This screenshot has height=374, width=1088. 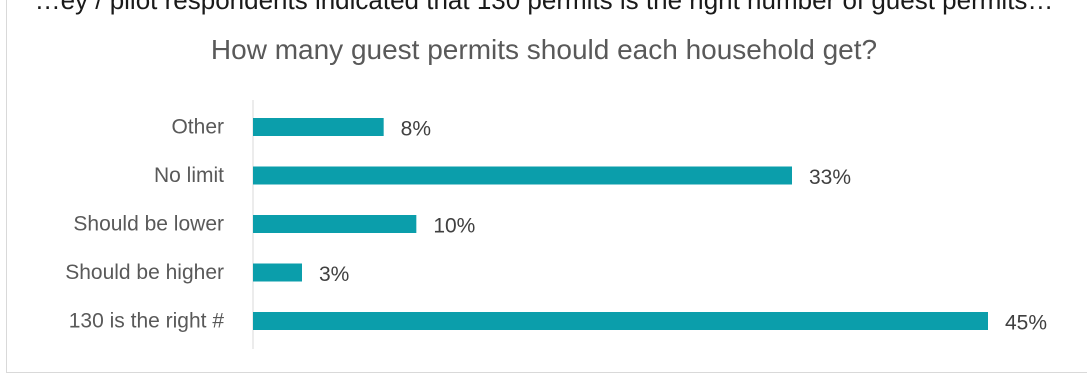 What do you see at coordinates (147, 321) in the screenshot?
I see `category-label: 130 is the right #` at bounding box center [147, 321].